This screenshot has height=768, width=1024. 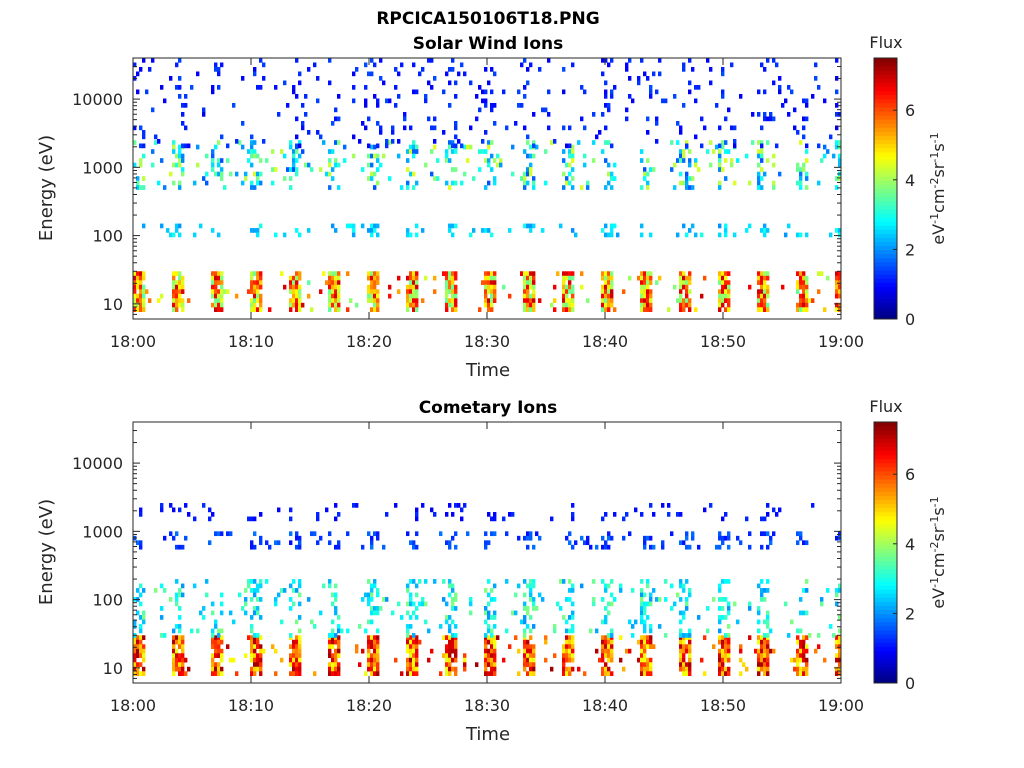 What do you see at coordinates (910, 319) in the screenshot?
I see `colorbar-tick-label: 0` at bounding box center [910, 319].